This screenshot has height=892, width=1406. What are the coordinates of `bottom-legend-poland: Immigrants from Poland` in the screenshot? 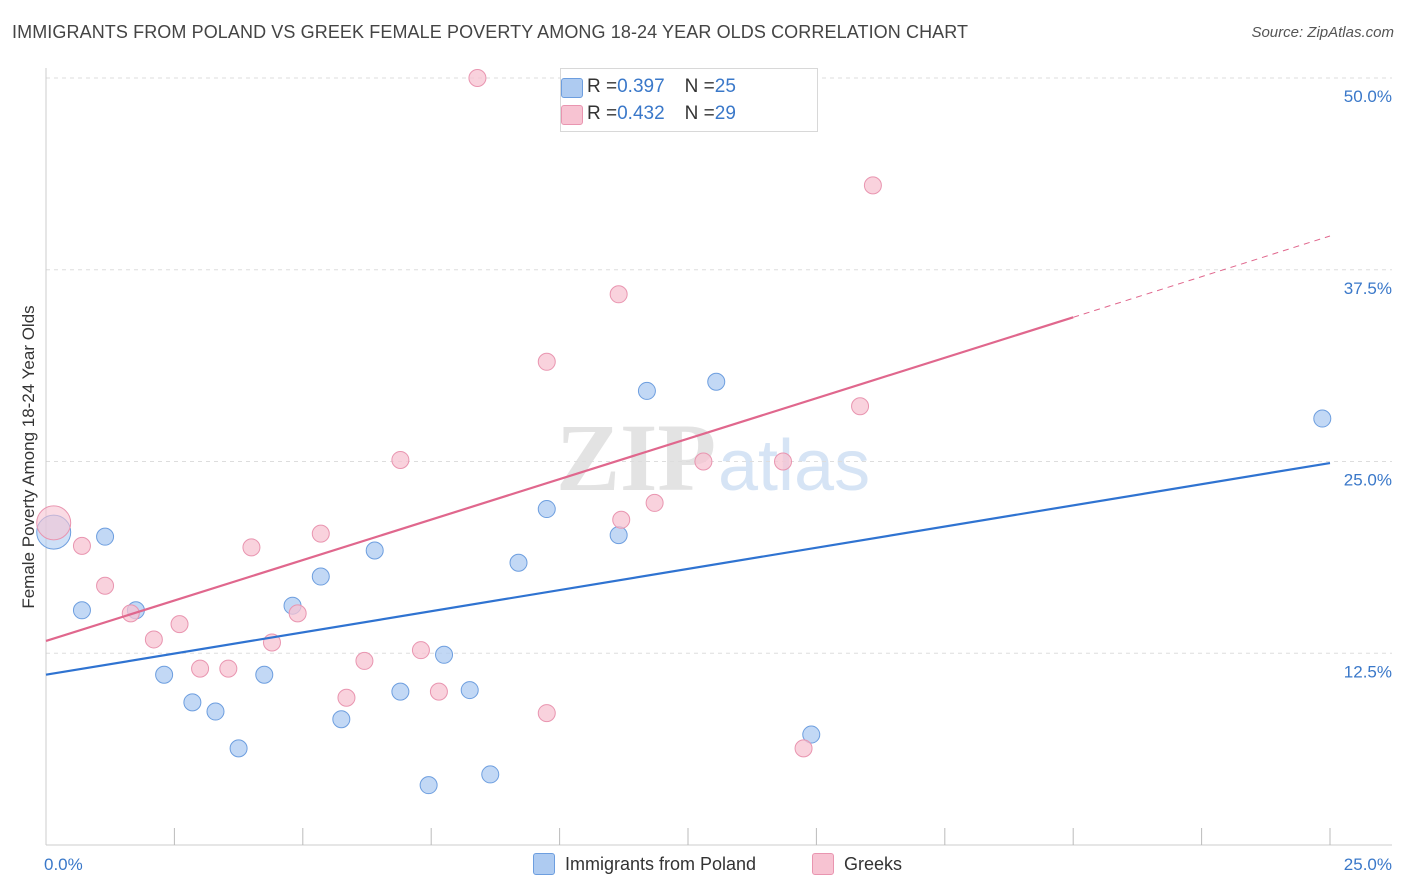 It's located at (644, 864).